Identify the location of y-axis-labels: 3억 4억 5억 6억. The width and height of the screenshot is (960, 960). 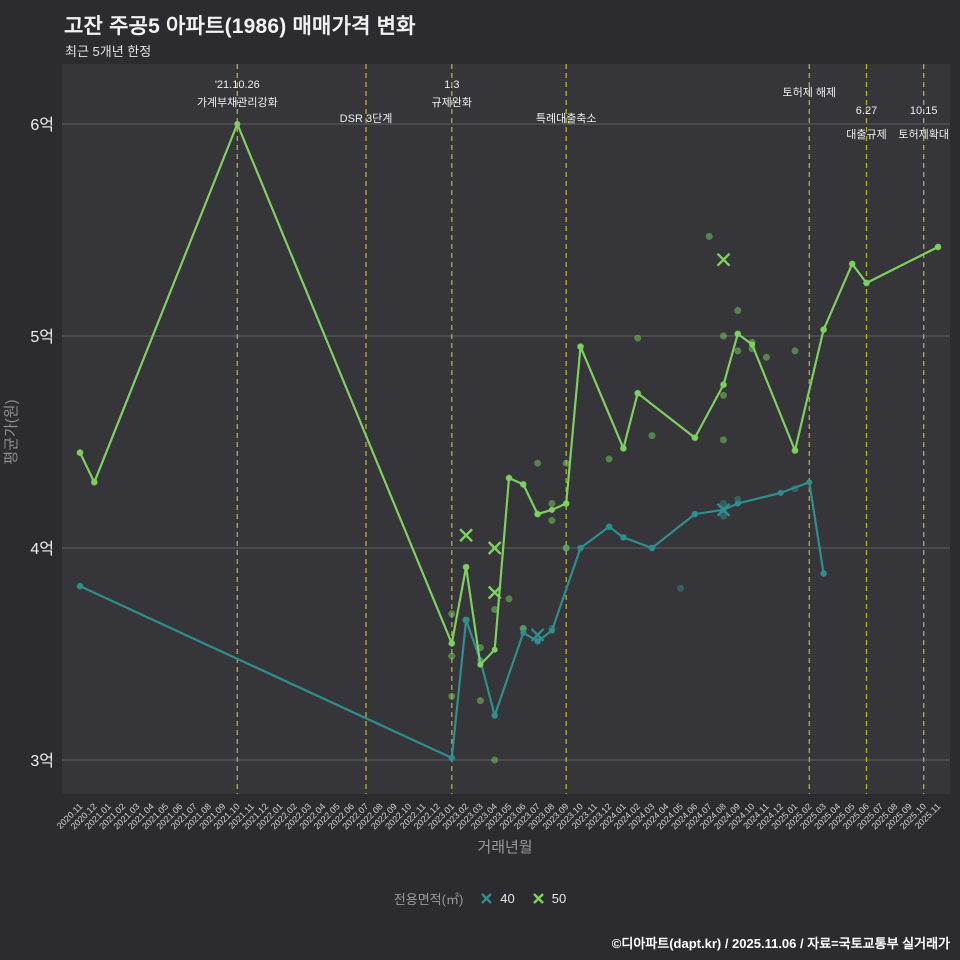
(42, 443).